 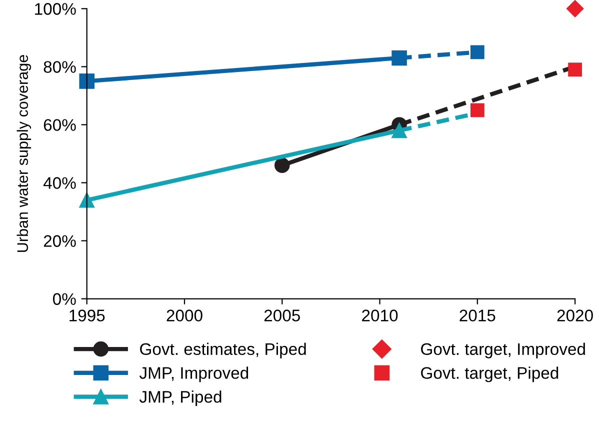 What do you see at coordinates (60, 67) in the screenshot?
I see `y-tick-label: 80%` at bounding box center [60, 67].